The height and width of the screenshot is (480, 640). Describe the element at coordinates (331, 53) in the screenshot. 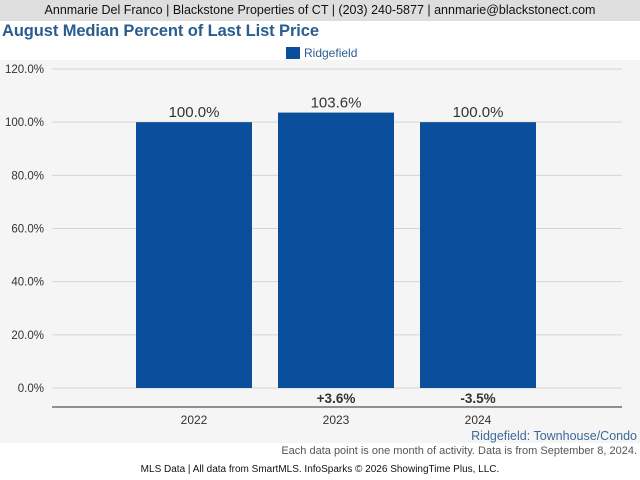

I see `legend-label-ridgefield: Ridgefield` at that location.